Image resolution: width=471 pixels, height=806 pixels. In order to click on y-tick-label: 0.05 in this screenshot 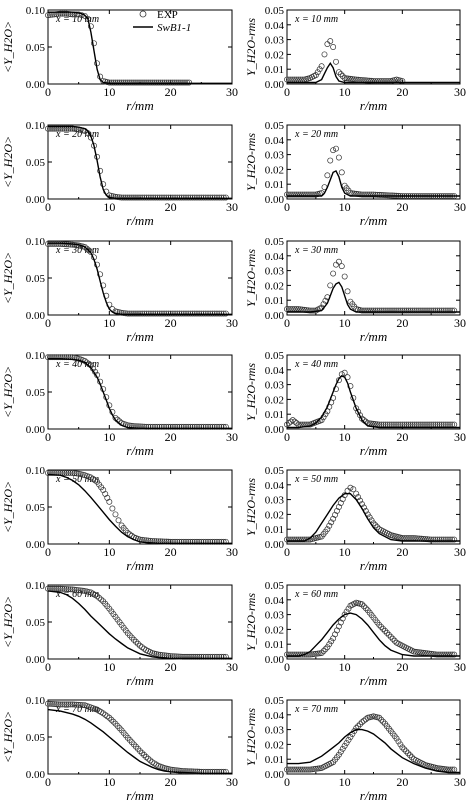, I will do `click(275, 11)`.